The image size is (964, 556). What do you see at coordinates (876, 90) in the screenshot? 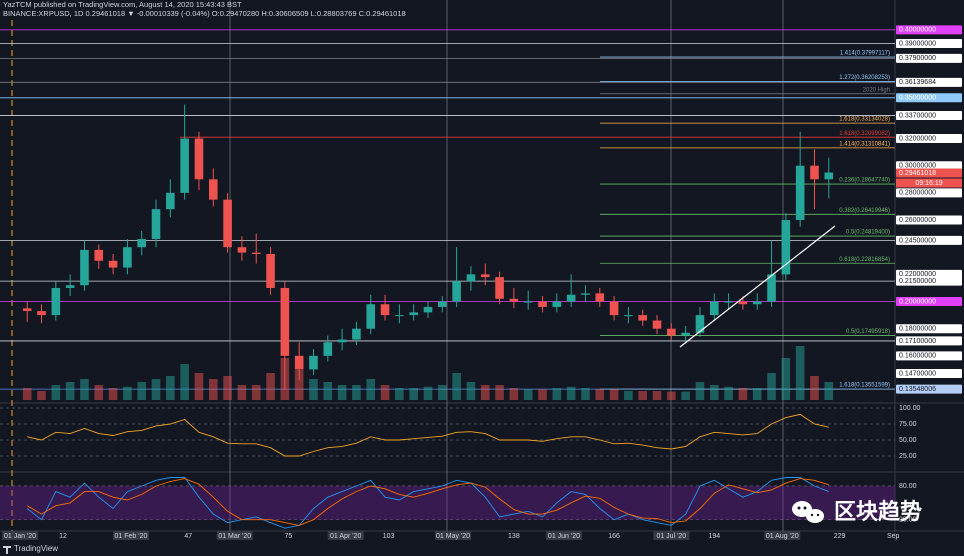
I see `fib-label: 2020 High` at bounding box center [876, 90].